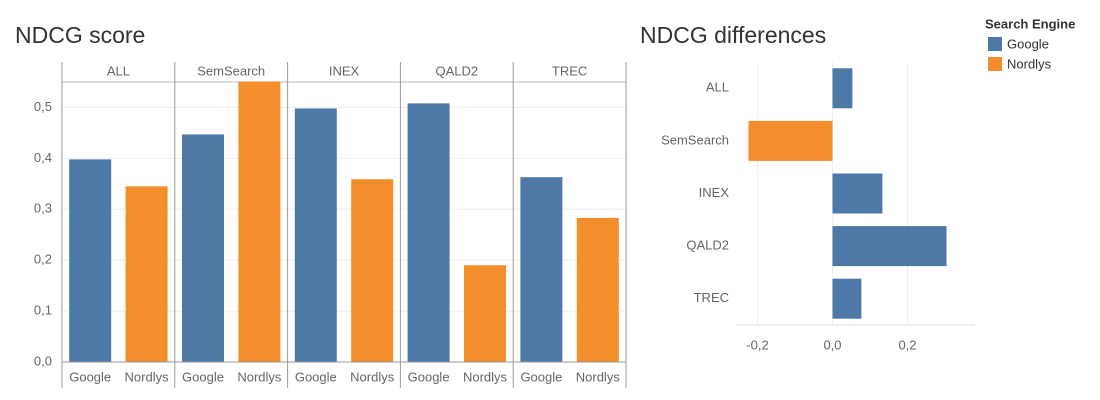 This screenshot has width=1100, height=400. I want to click on chart-title: NDCG score, so click(80, 35).